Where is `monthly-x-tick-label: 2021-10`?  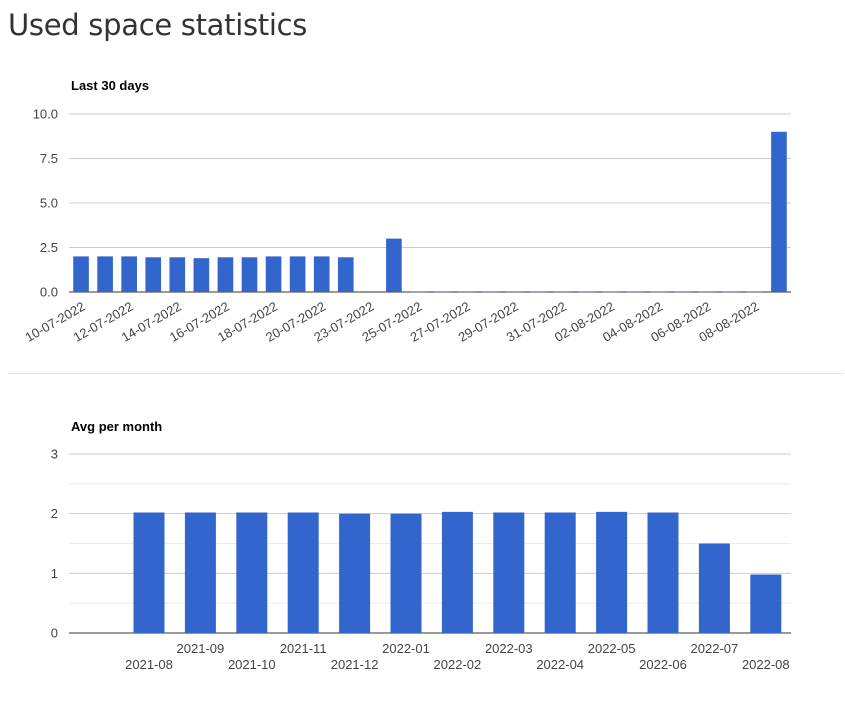 monthly-x-tick-label: 2021-10 is located at coordinates (252, 664).